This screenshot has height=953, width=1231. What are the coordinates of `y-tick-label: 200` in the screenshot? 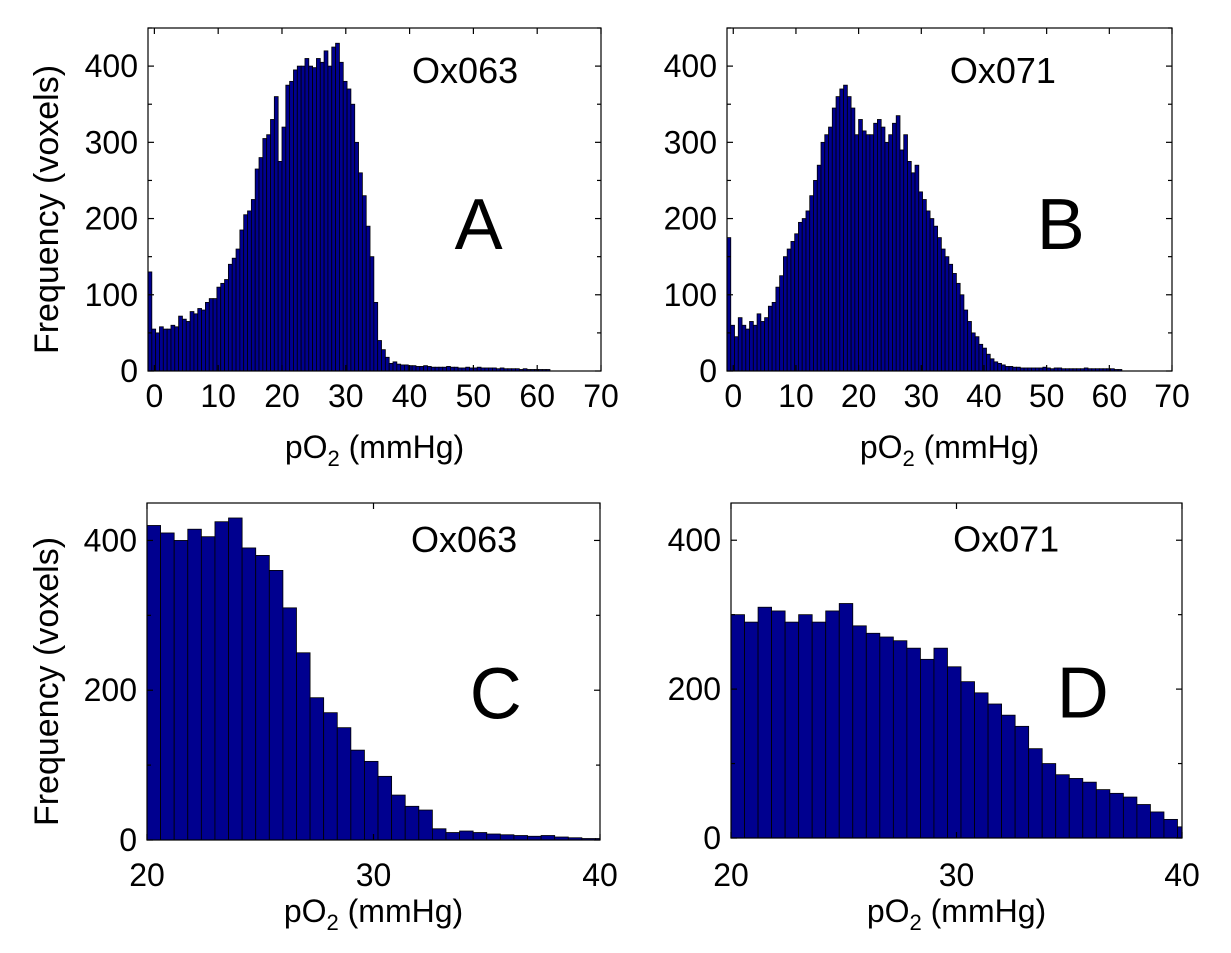 It's located at (690, 219).